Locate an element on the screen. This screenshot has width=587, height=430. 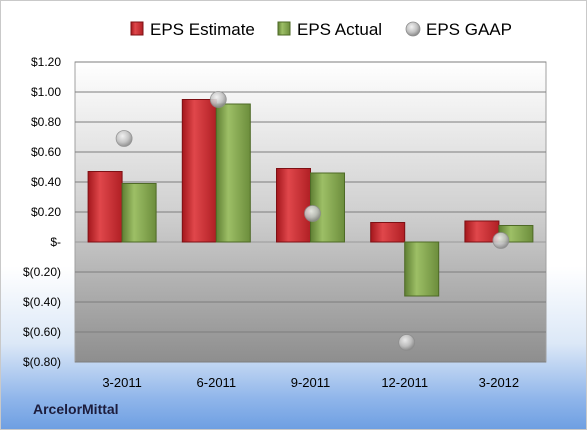
legend: EPS Estimate EPS Actual EPS GAAP is located at coordinates (321, 29).